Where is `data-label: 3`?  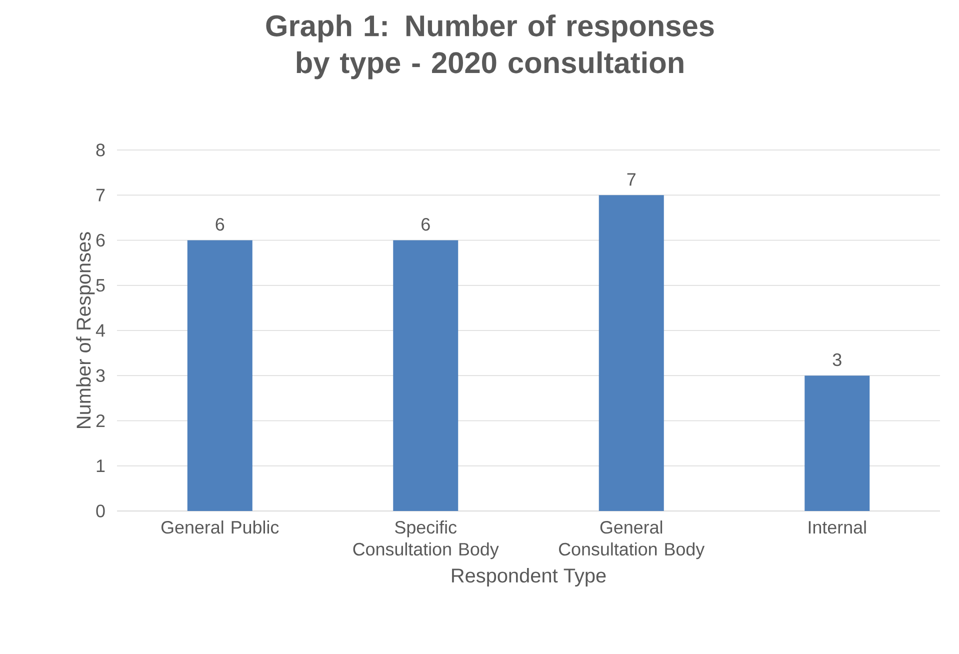
data-label: 3 is located at coordinates (837, 359).